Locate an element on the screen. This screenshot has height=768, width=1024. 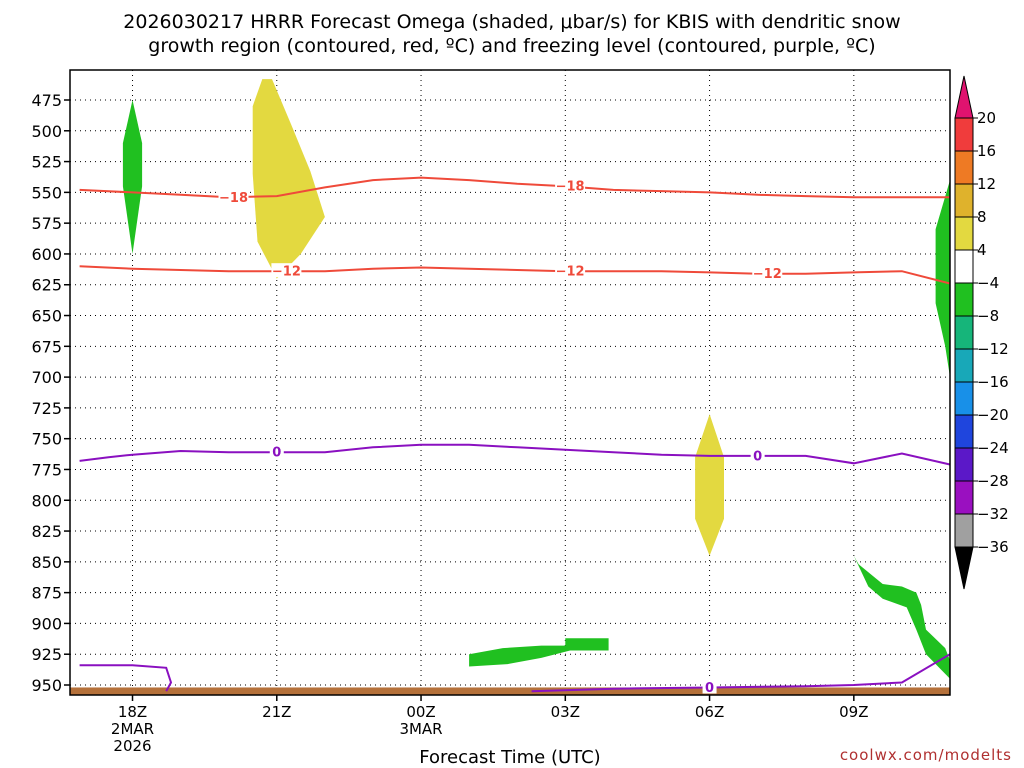
ground-fill is located at coordinates (510, 691).